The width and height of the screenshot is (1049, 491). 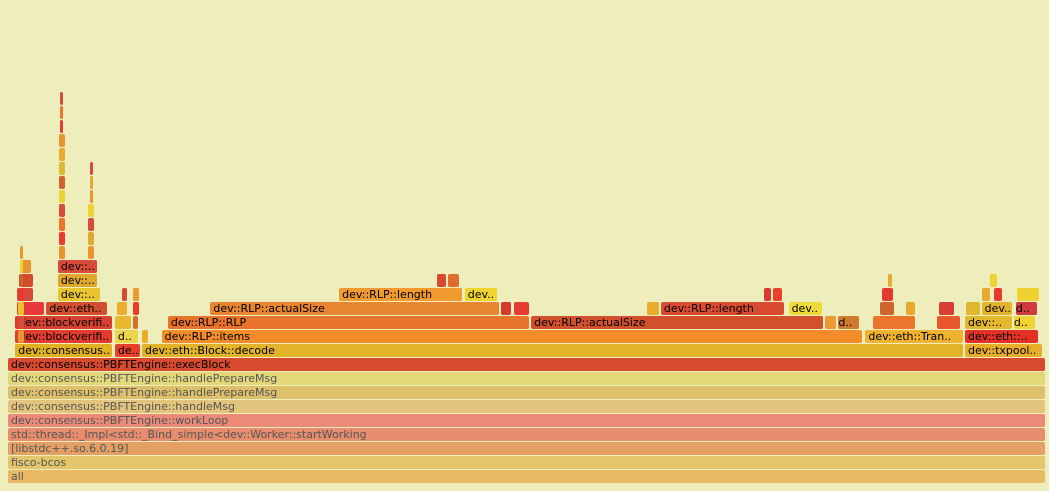 What do you see at coordinates (526, 364) in the screenshot?
I see `flame-frame: dev::consensus::PBFTEngine::execBlock` at bounding box center [526, 364].